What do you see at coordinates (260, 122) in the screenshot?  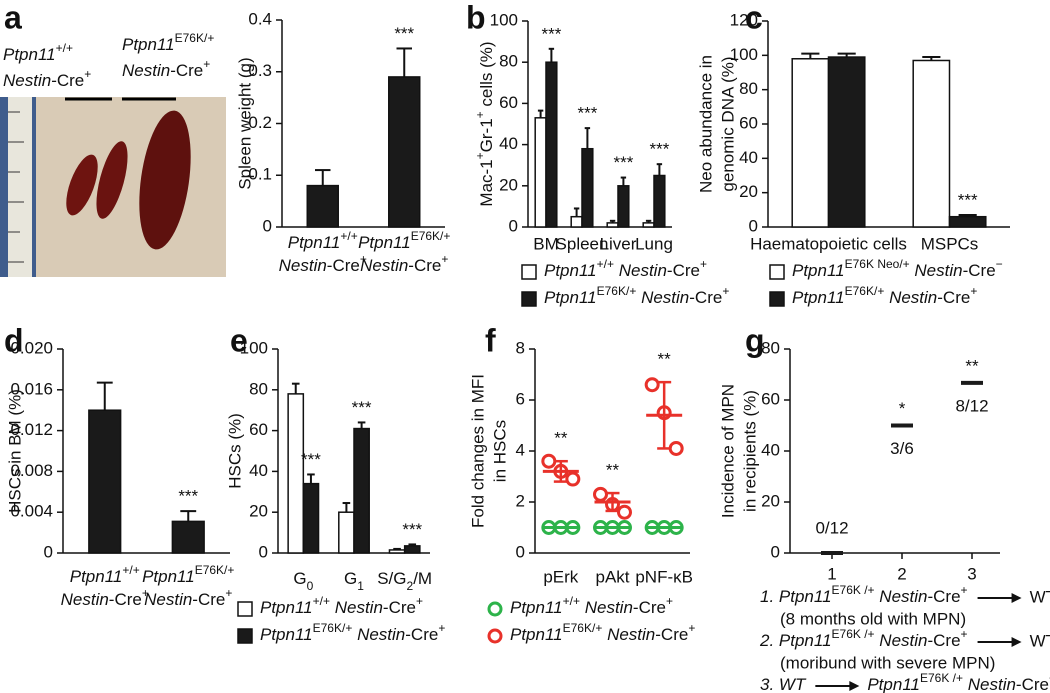 I see `y-tick-label: 0.2` at bounding box center [260, 122].